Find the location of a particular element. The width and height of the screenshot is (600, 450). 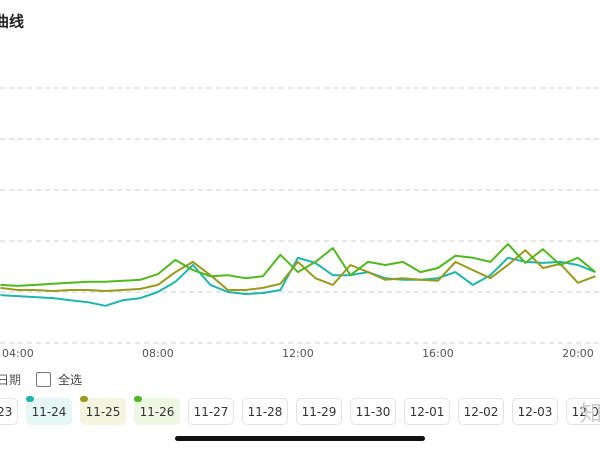

date-chip: 12-03 is located at coordinates (535, 411).